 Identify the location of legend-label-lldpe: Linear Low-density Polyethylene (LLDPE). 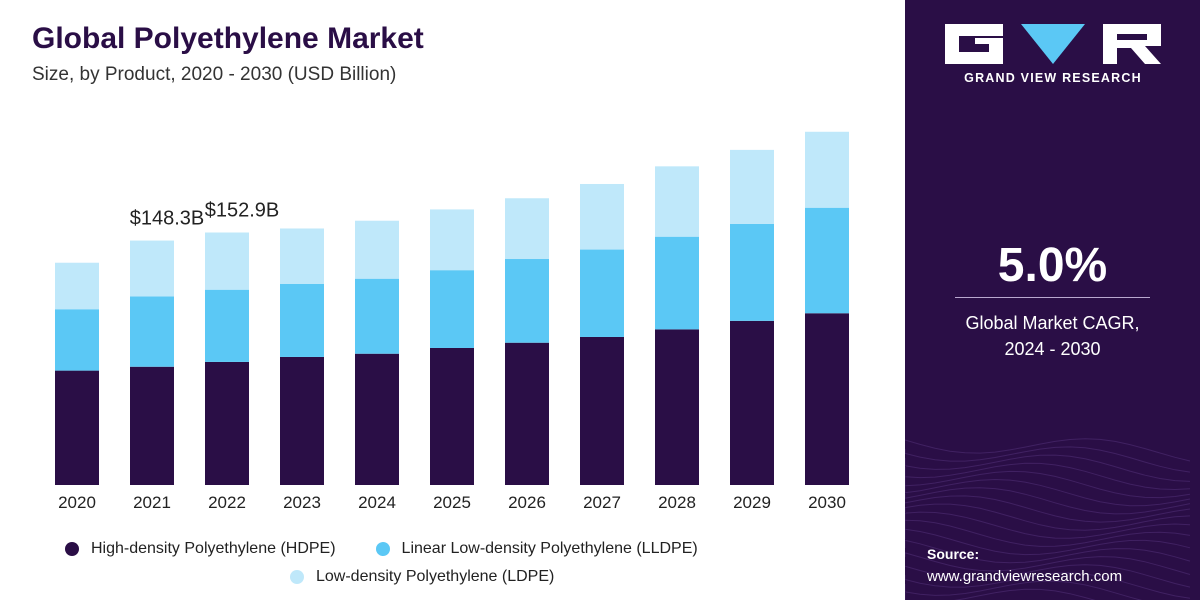
(549, 548).